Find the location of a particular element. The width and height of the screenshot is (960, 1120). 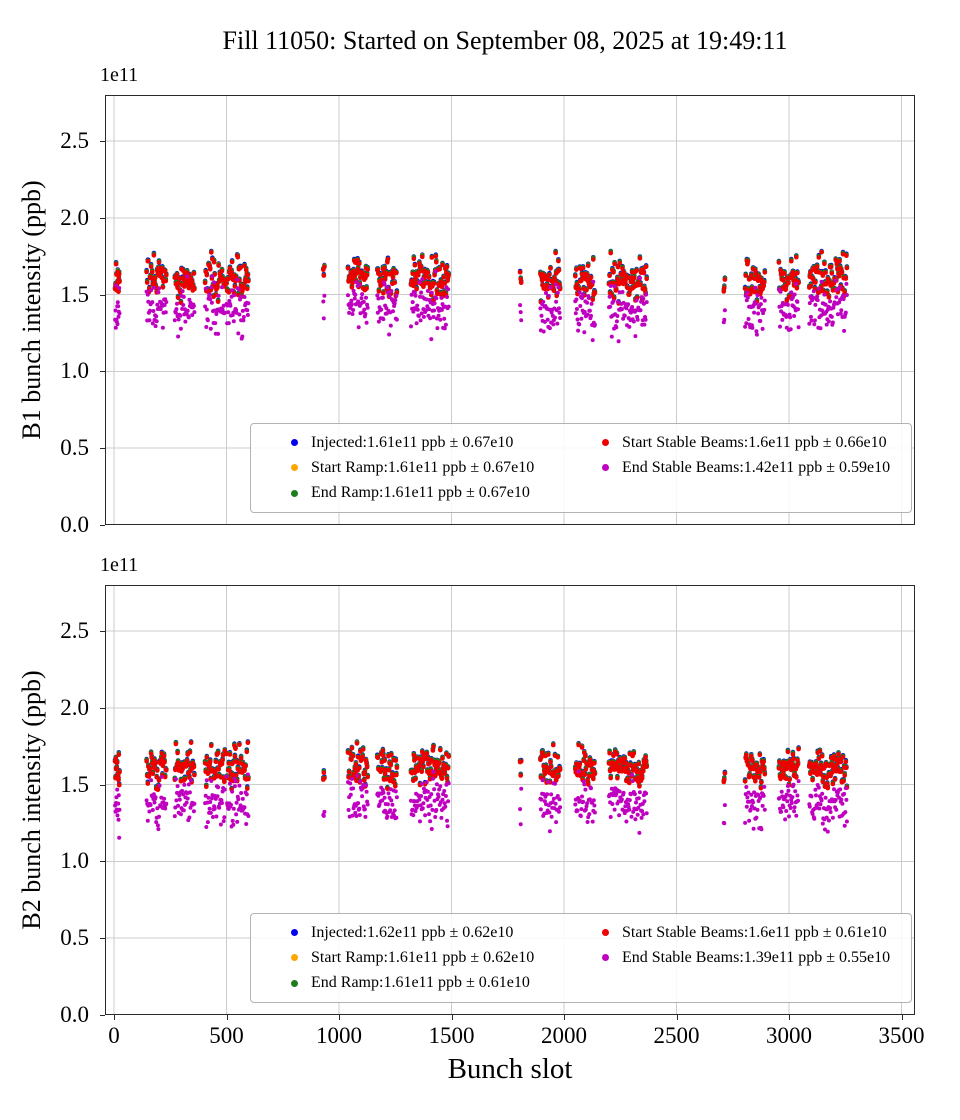

ytick-labels-0: 0.0 0.5 1.0 1.5 2.0 2.5 is located at coordinates (48, 316).